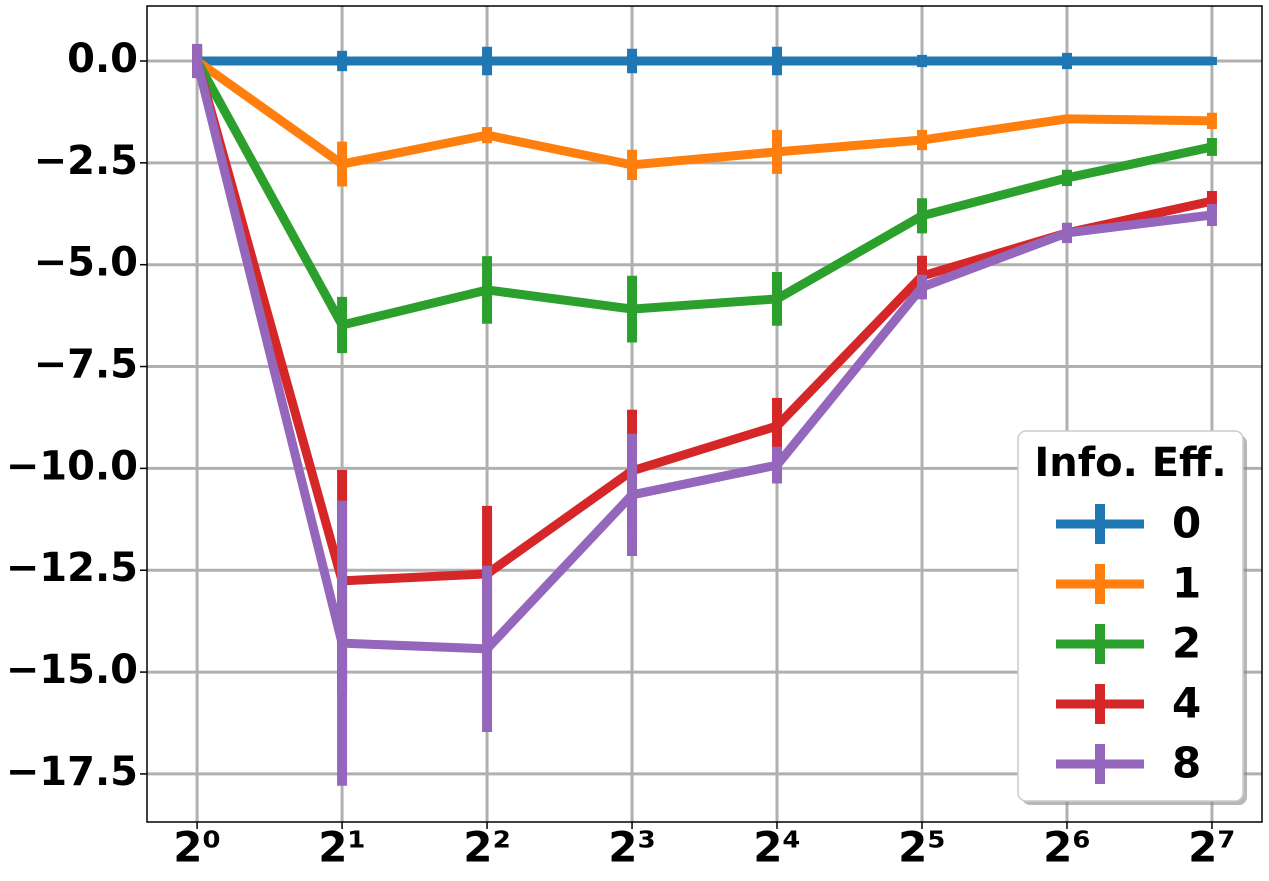 The image size is (1269, 881). I want to click on x-tick-label: 2², so click(487, 847).